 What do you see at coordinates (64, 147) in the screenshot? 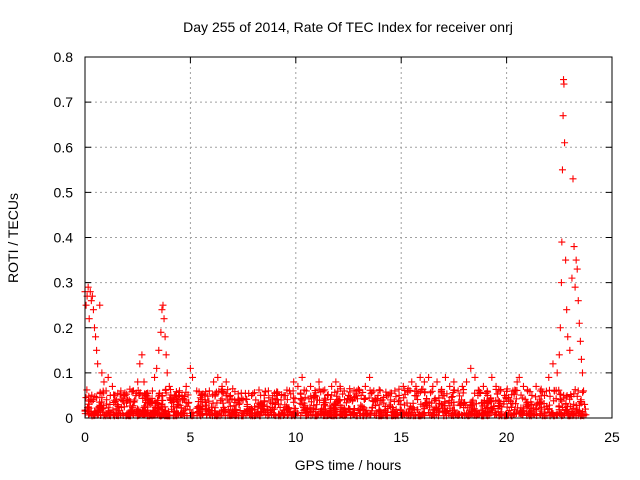
I see `y-tick-label: 0.6` at bounding box center [64, 147].